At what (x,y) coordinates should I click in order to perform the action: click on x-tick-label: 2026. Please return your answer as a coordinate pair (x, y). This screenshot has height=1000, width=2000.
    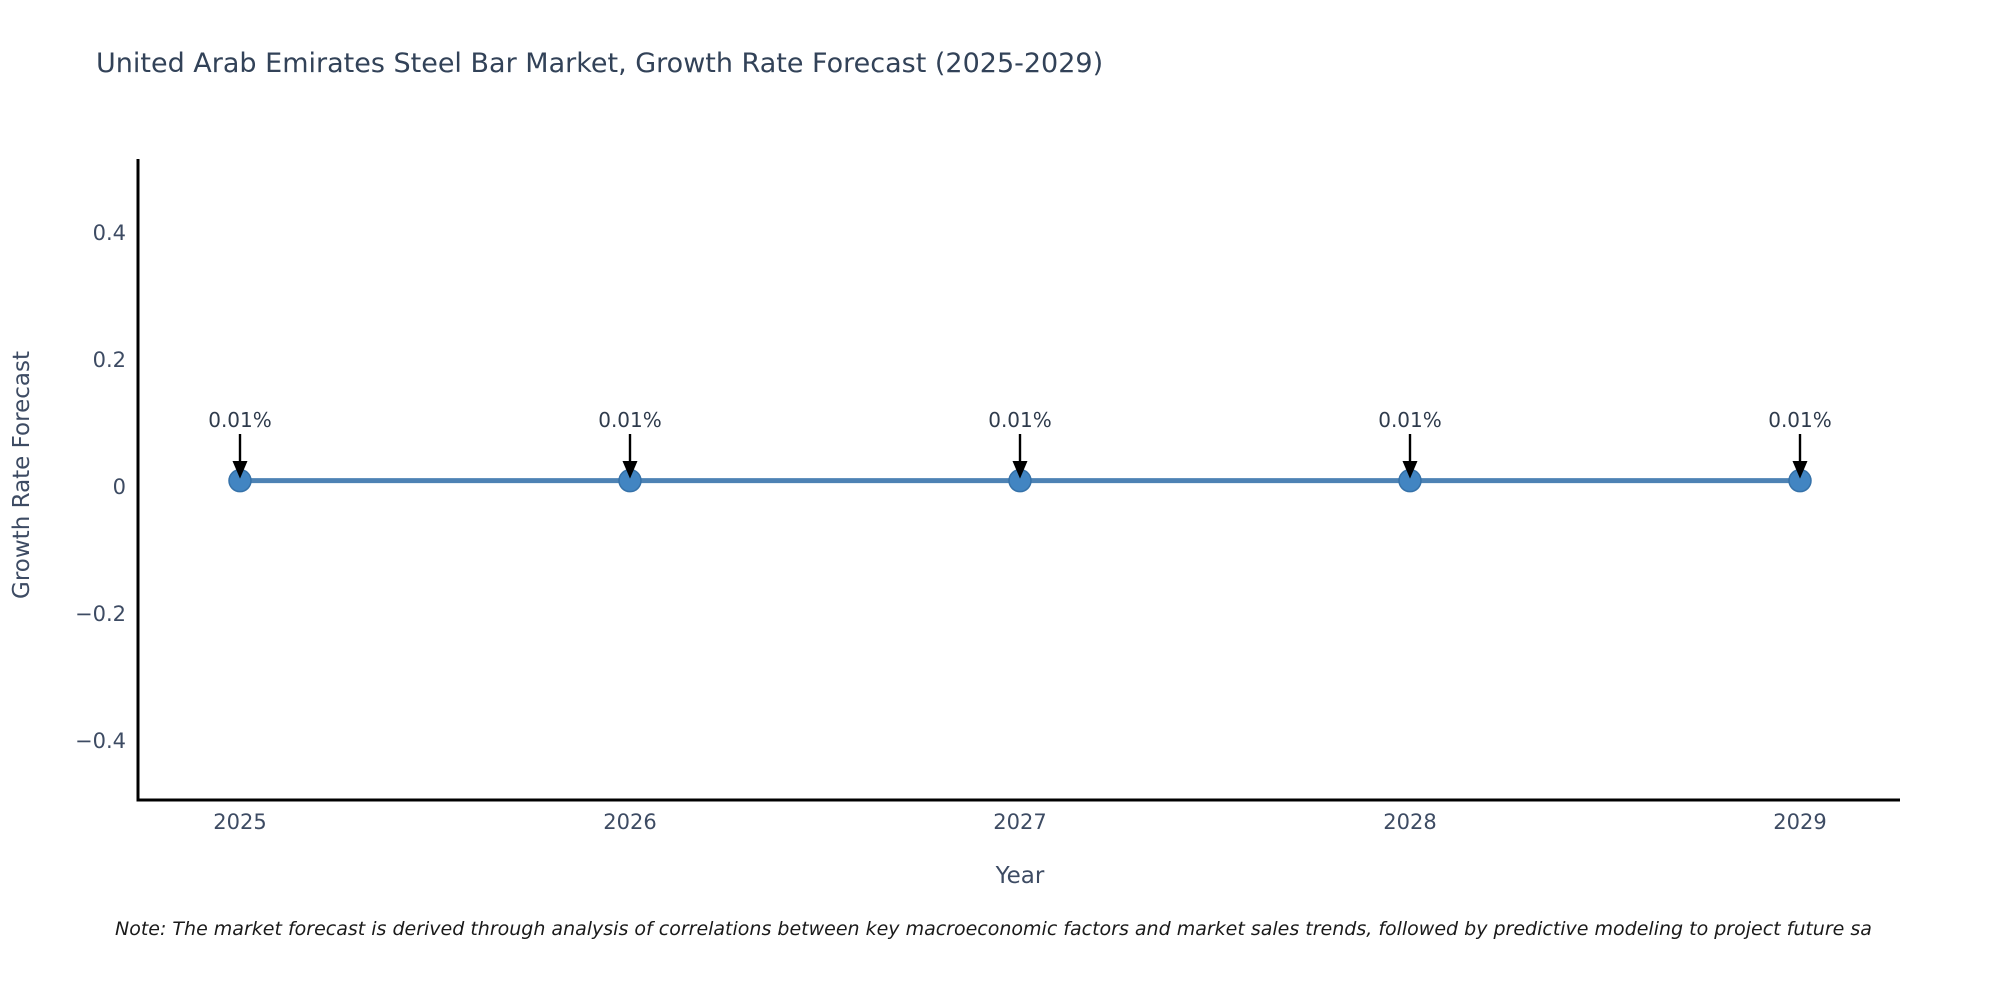
    Looking at the image, I should click on (629, 822).